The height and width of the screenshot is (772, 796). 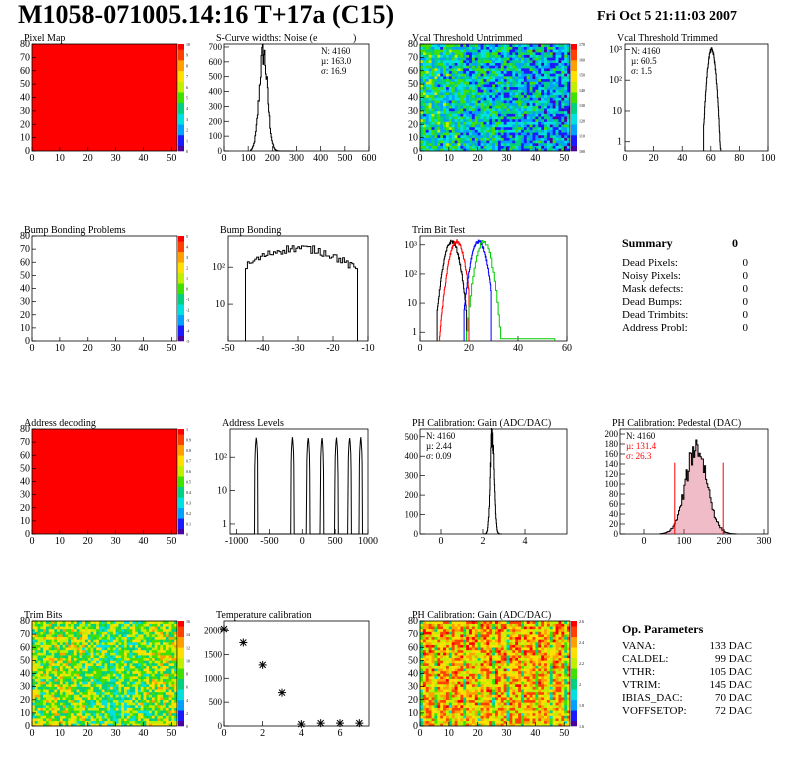 I want to click on x-tick-label: -1000, so click(x=236, y=541).